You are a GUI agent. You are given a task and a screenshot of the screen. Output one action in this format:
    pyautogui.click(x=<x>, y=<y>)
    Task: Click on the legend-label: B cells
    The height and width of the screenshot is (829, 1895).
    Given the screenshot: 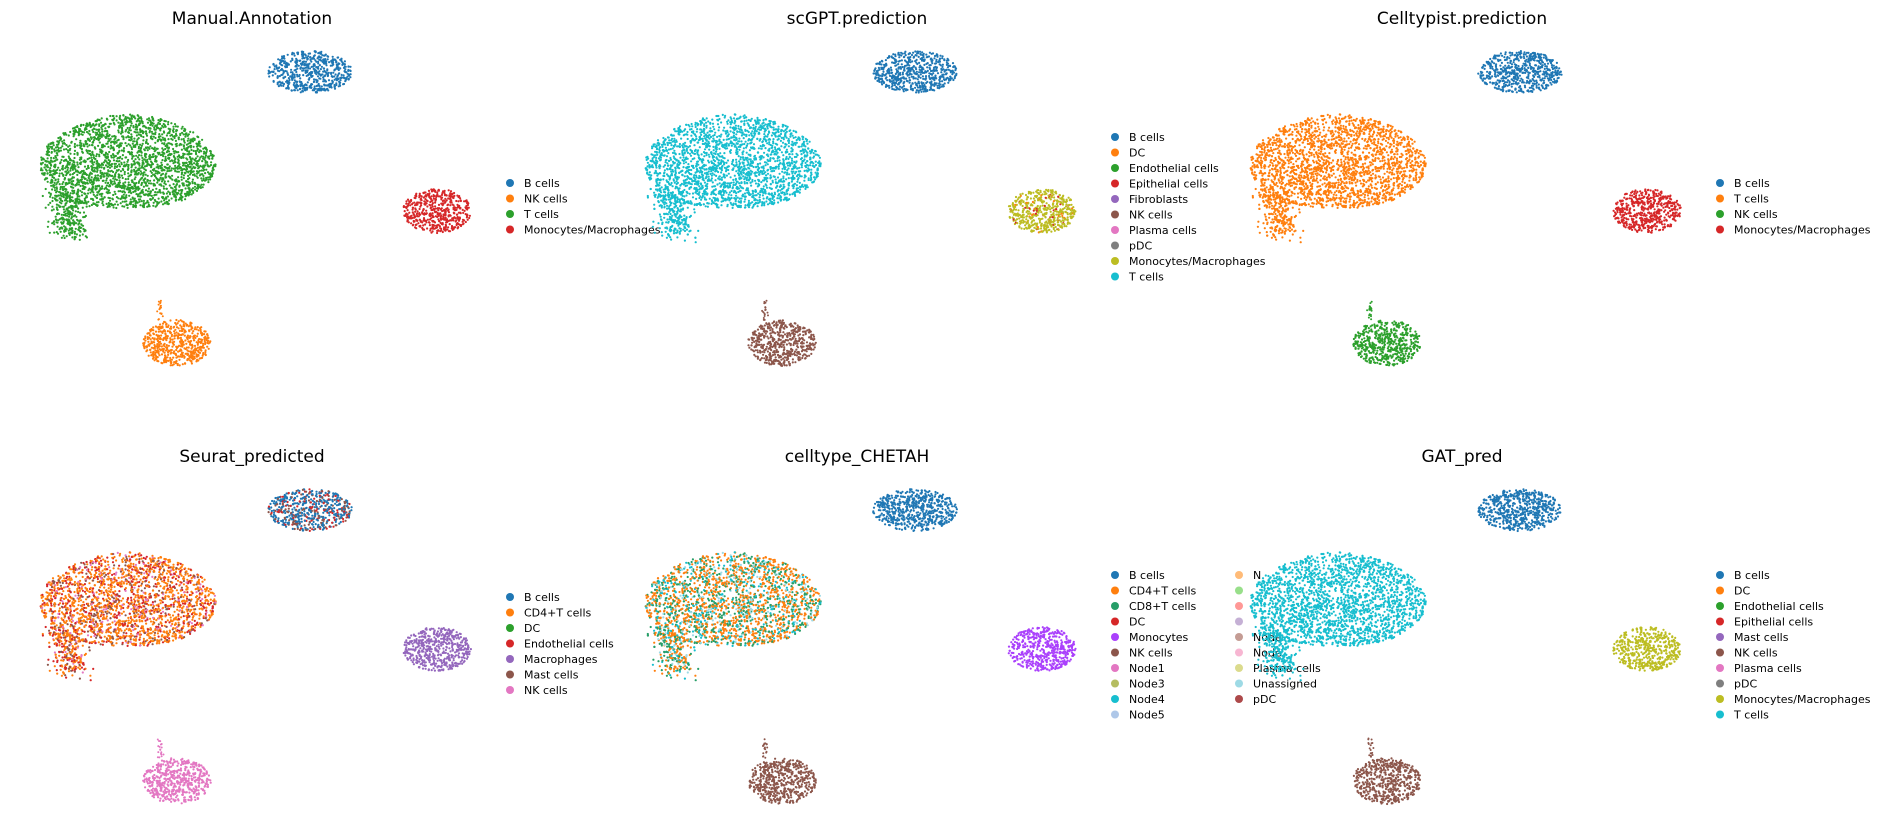 What is the action you would take?
    pyautogui.click(x=542, y=183)
    